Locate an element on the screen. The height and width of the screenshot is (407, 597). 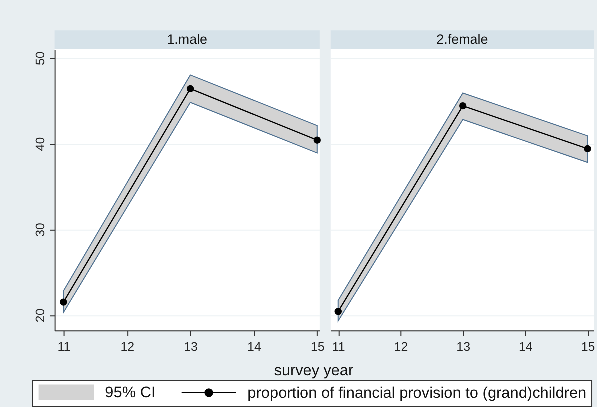
y-tick-label: 50 is located at coordinates (40, 59).